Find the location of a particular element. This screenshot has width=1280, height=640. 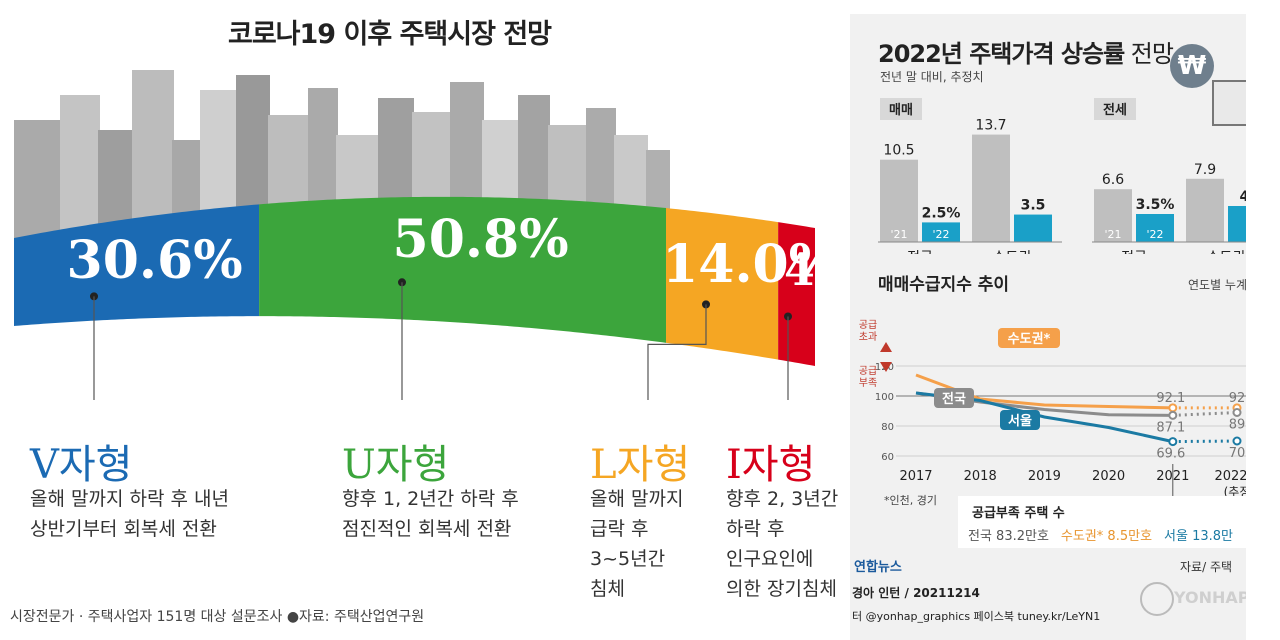

supply-excess-arrow-icon is located at coordinates (886, 347).